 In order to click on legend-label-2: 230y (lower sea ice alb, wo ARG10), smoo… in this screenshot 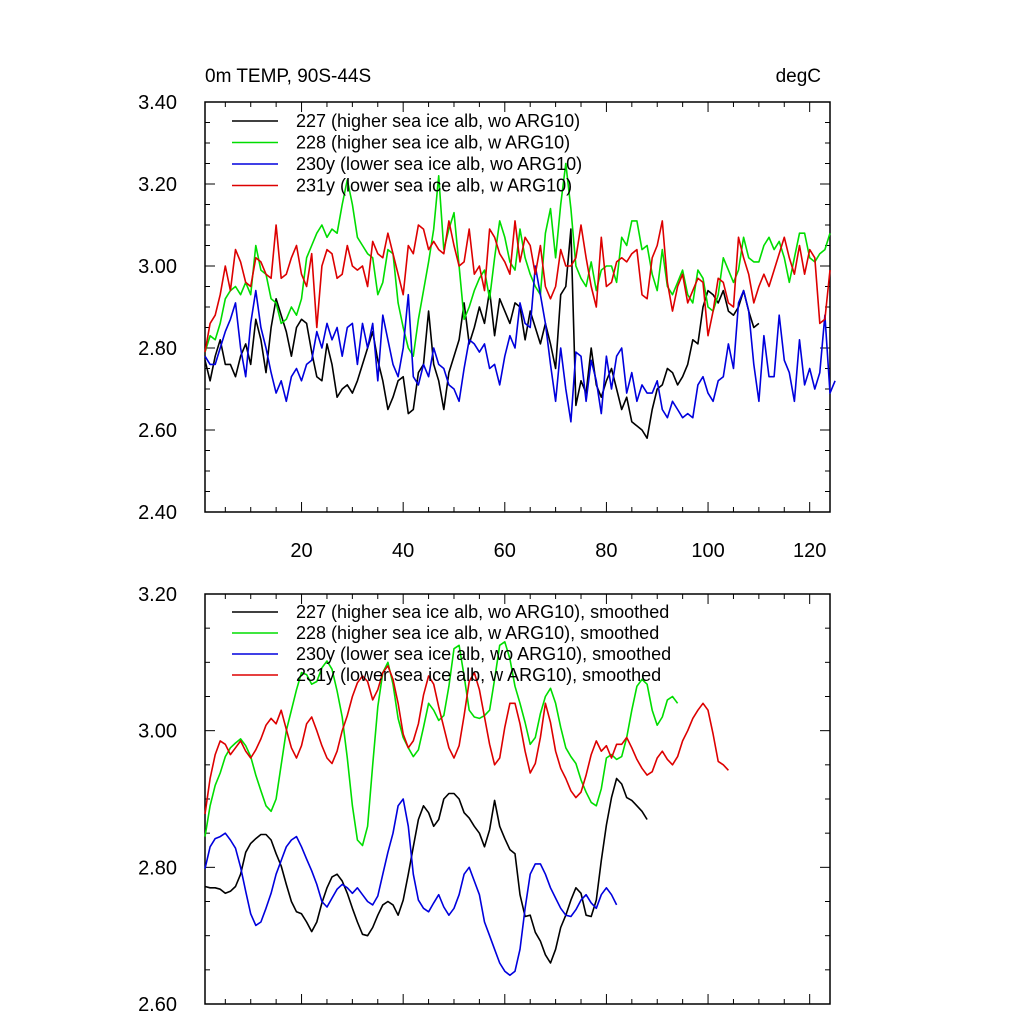, I will do `click(483, 654)`.